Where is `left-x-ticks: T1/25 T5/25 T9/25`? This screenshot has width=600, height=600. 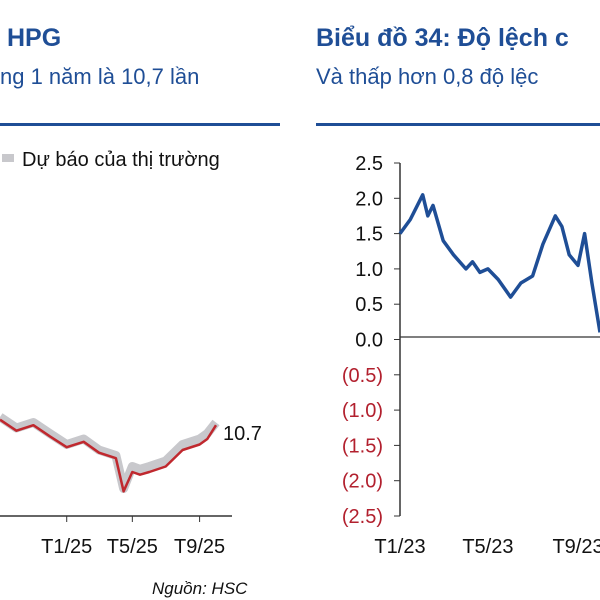 left-x-ticks: T1/25 T5/25 T9/25 is located at coordinates (133, 537).